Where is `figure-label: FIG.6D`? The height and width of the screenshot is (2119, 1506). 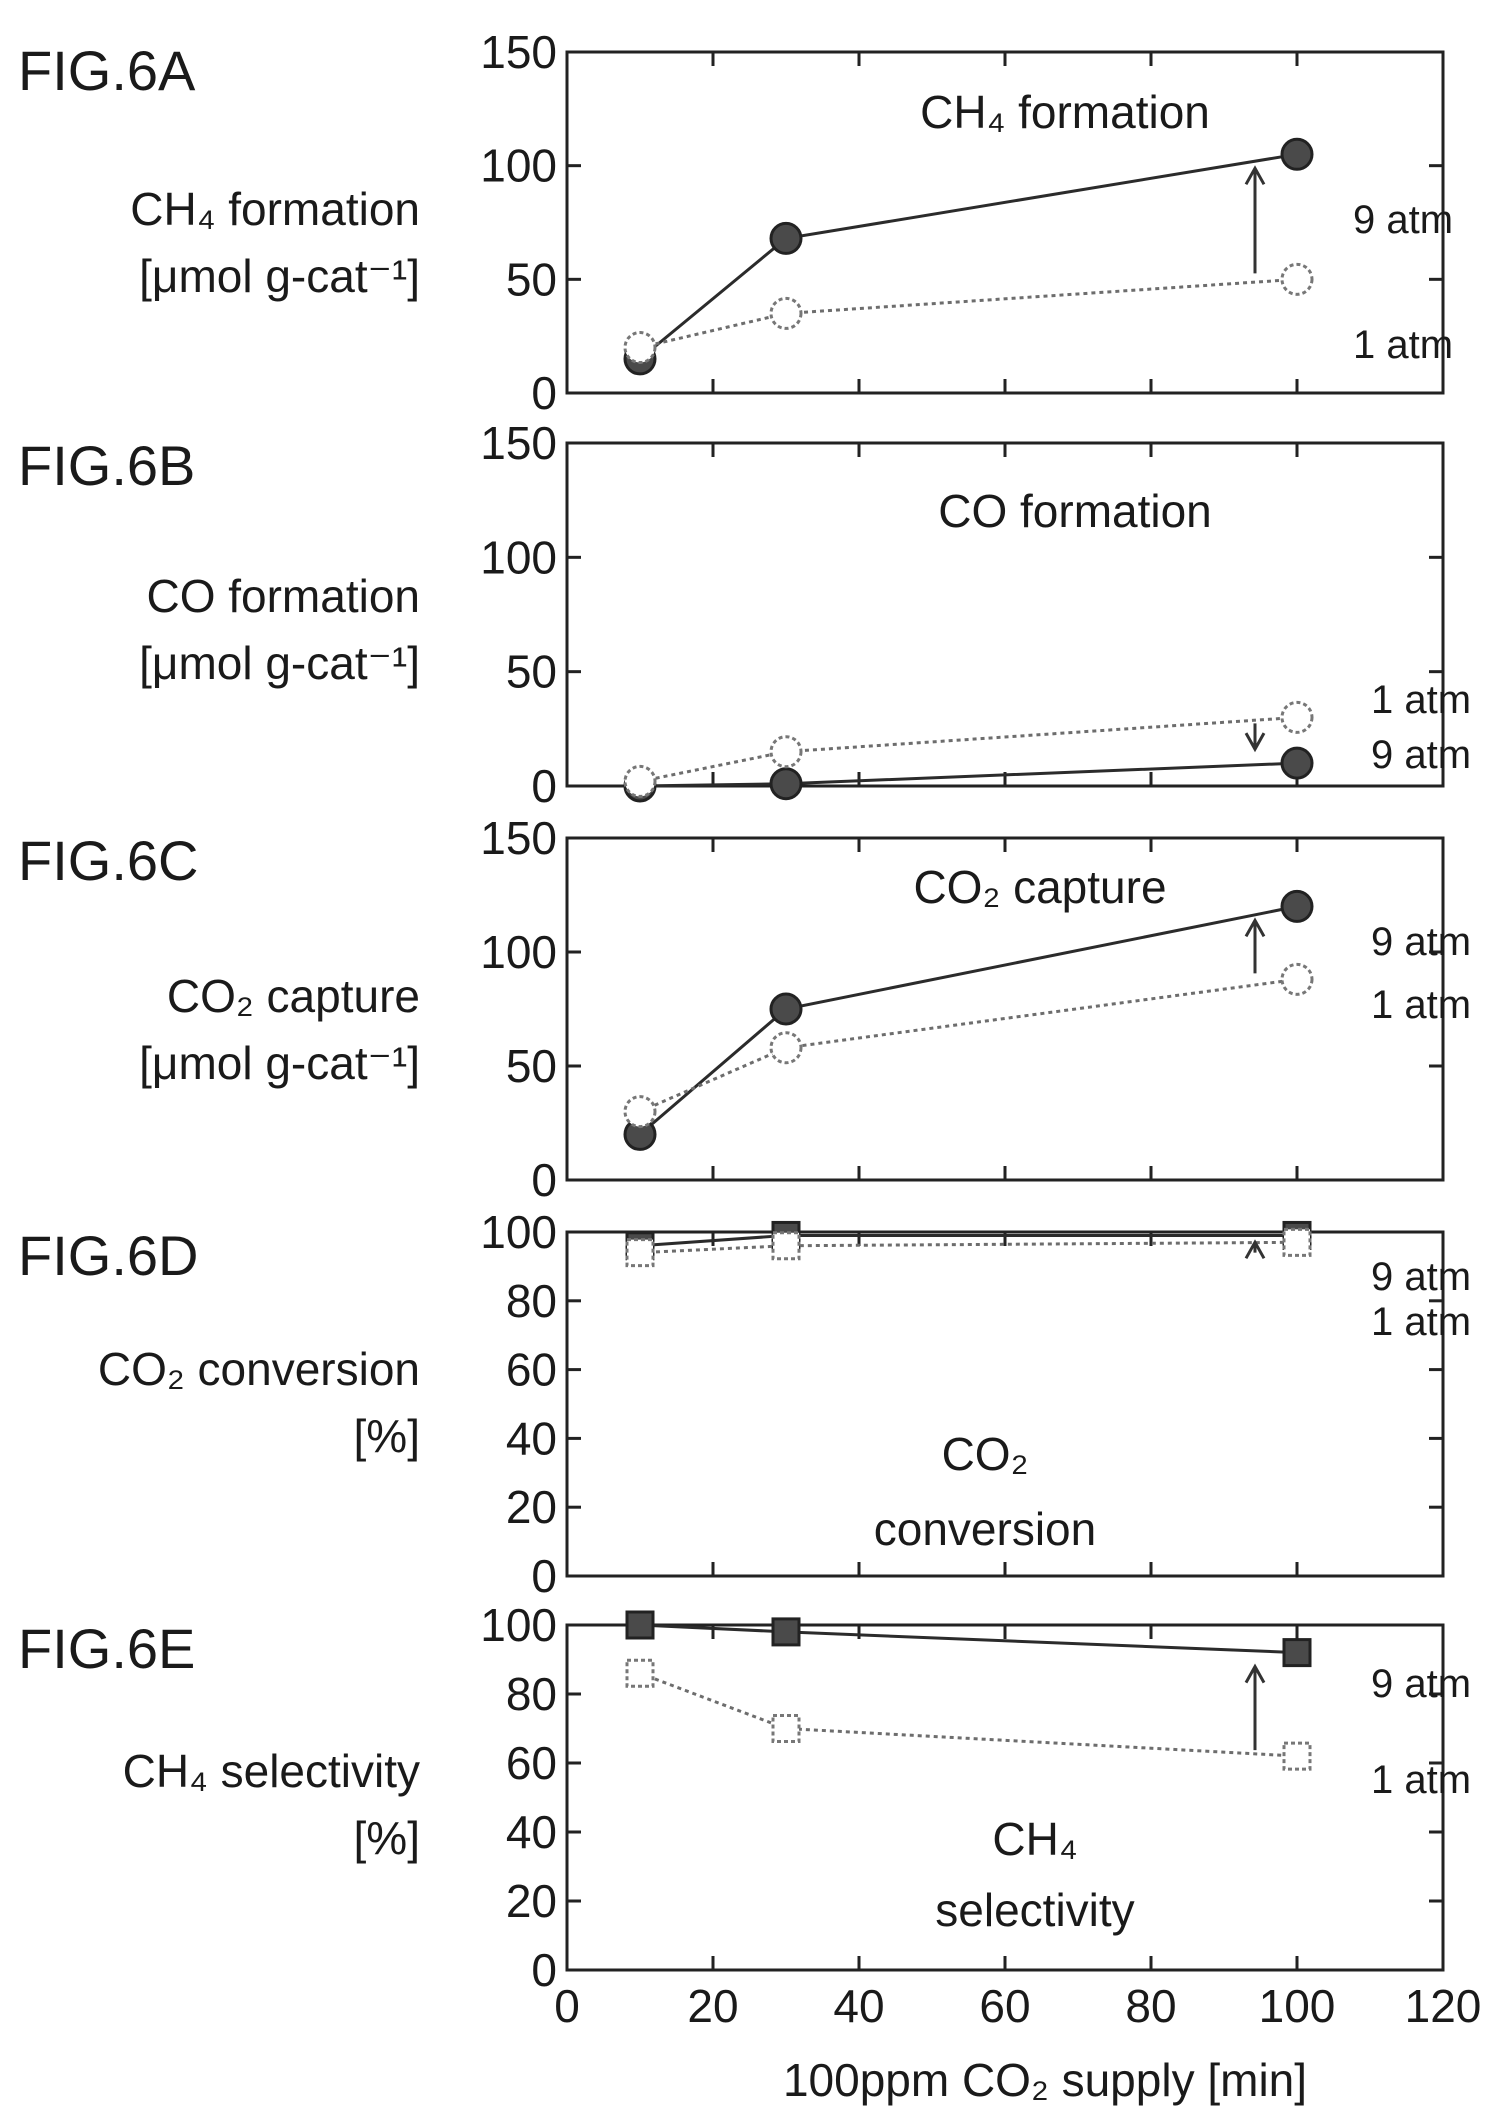
figure-label: FIG.6D is located at coordinates (108, 1255).